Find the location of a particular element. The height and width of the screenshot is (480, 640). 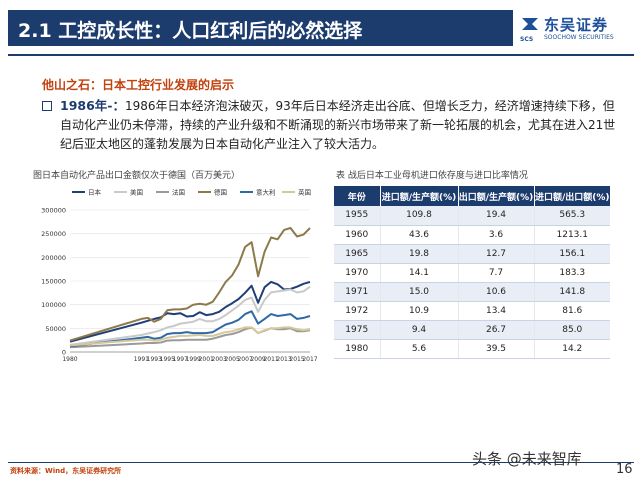

table-cell: 5.6 is located at coordinates (419, 349).